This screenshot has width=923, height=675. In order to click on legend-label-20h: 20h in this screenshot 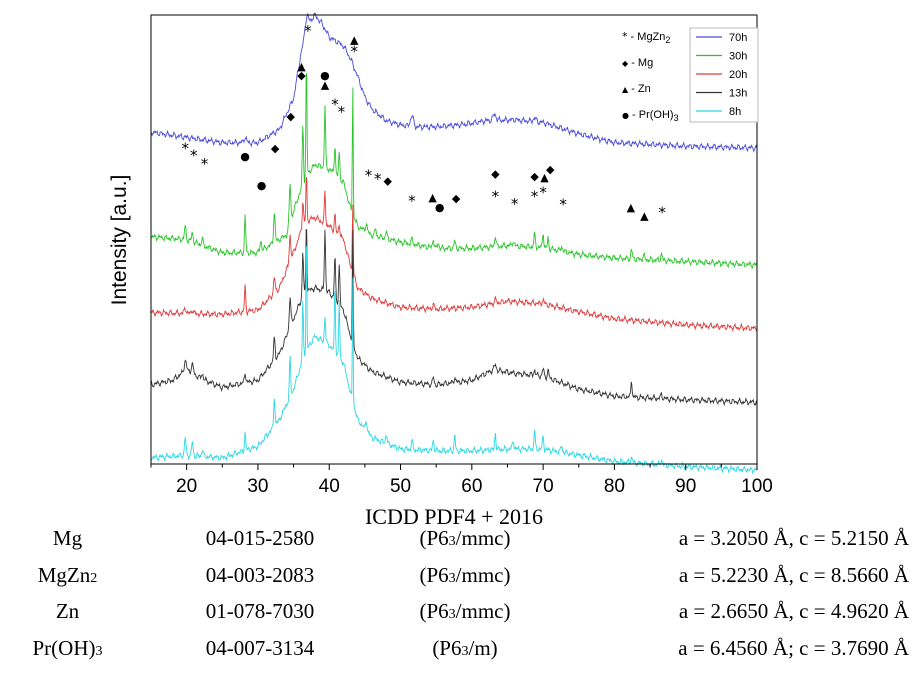, I will do `click(738, 75)`.